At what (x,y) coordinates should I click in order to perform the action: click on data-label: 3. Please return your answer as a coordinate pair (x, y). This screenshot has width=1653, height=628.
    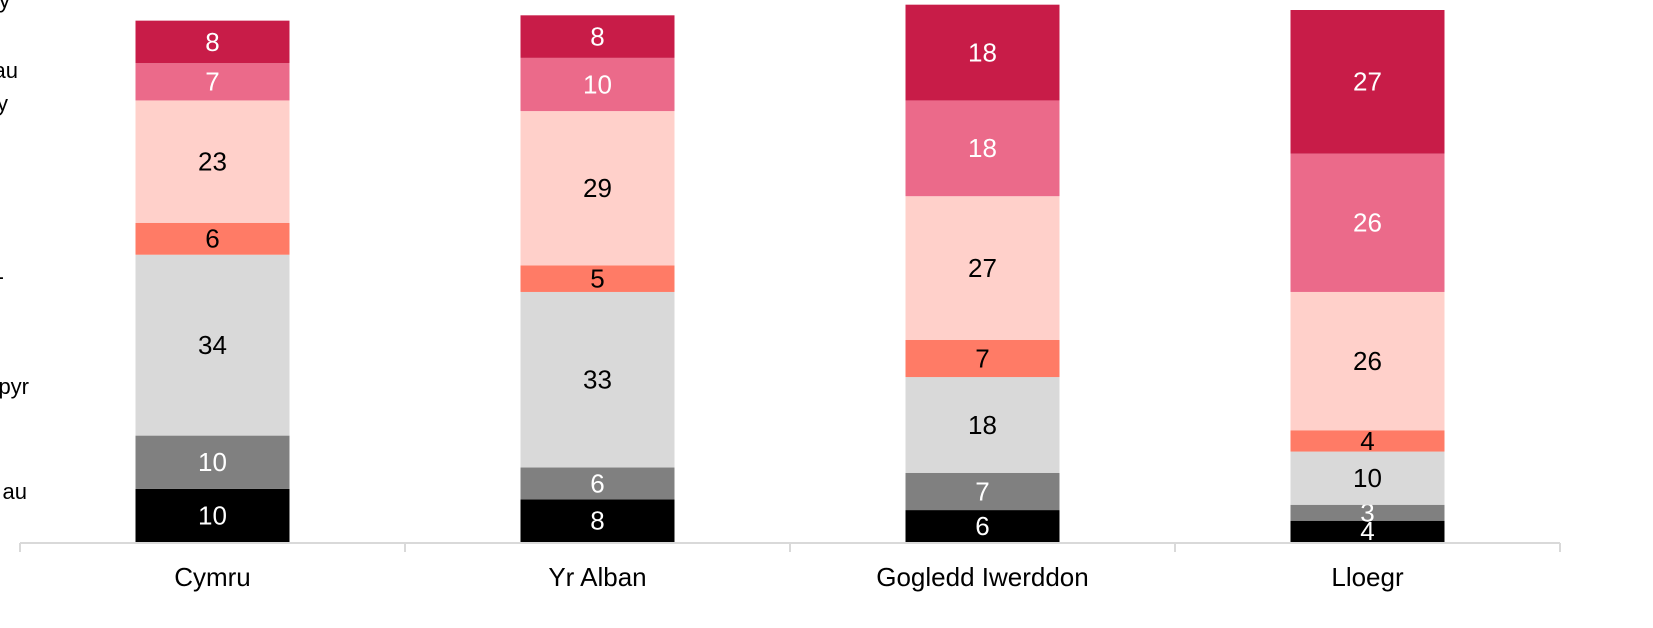
    Looking at the image, I should click on (1367, 513).